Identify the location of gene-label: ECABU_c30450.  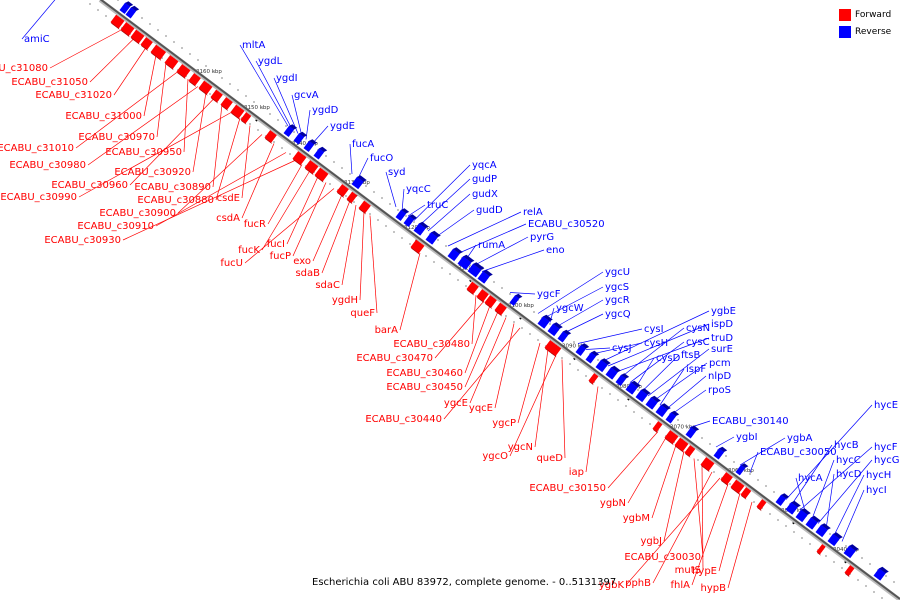
(424, 387).